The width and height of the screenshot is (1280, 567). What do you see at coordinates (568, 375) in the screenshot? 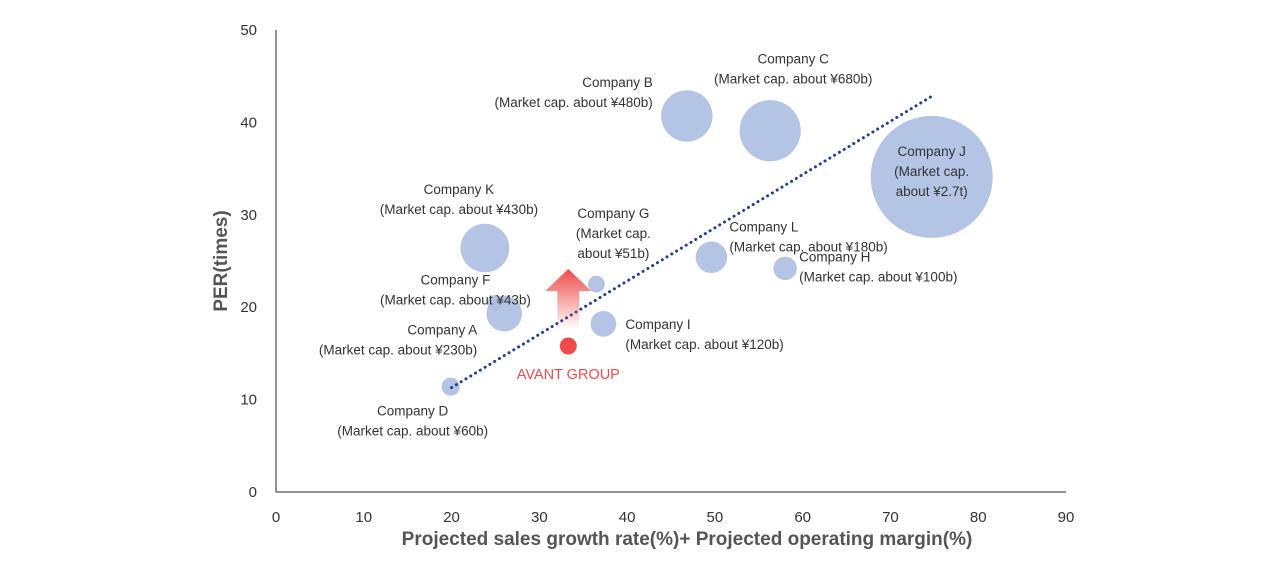
I see `avant-group-label: AVANT GROUP` at bounding box center [568, 375].